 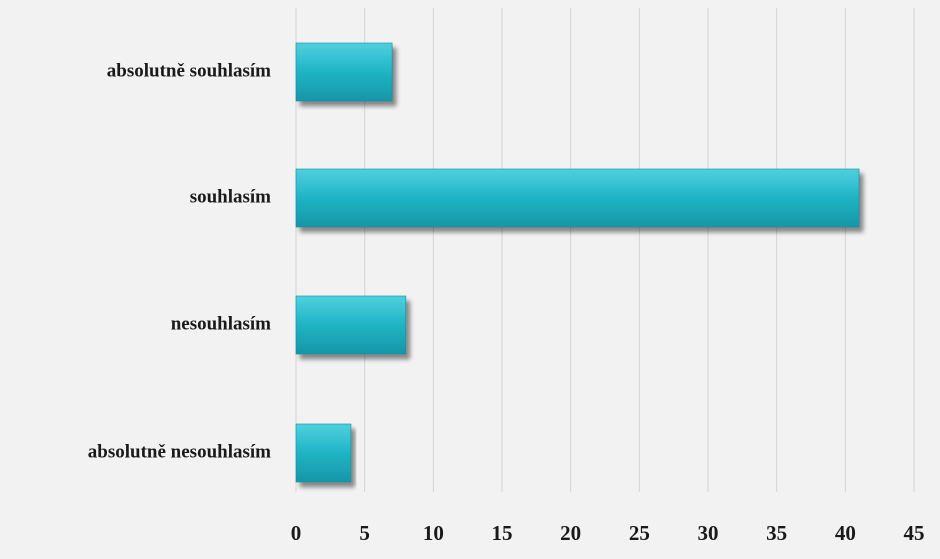 What do you see at coordinates (179, 451) in the screenshot?
I see `category-label-absolutne-nesouhlasim: absolutně nesouhlasím` at bounding box center [179, 451].